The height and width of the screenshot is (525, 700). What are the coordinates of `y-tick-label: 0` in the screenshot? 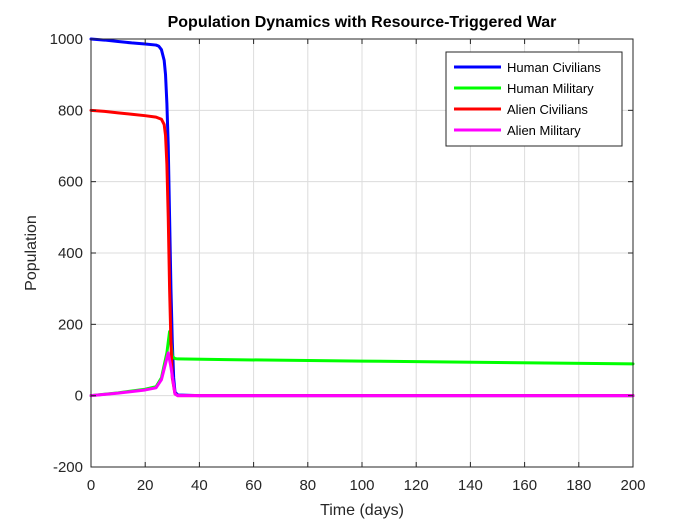 It's located at (79, 396).